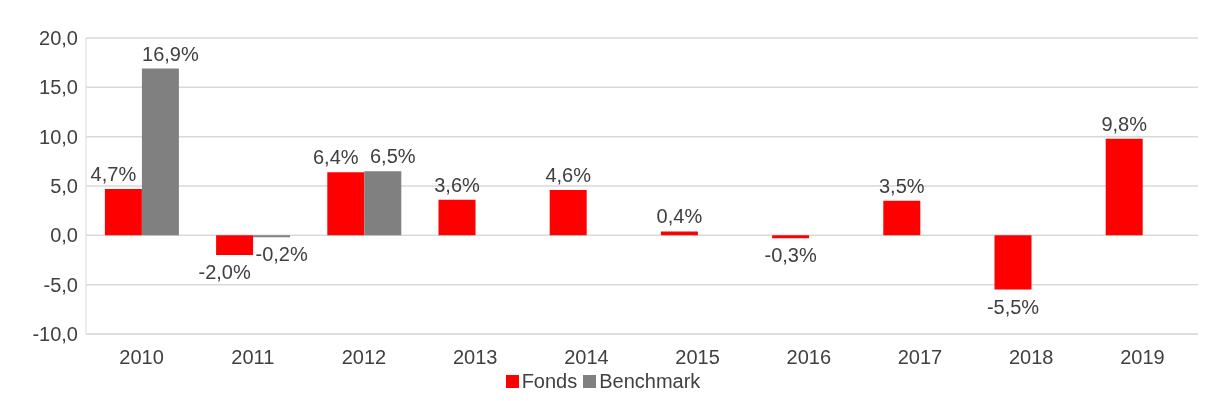 This screenshot has height=401, width=1216. I want to click on data-label: 6,5%, so click(393, 156).